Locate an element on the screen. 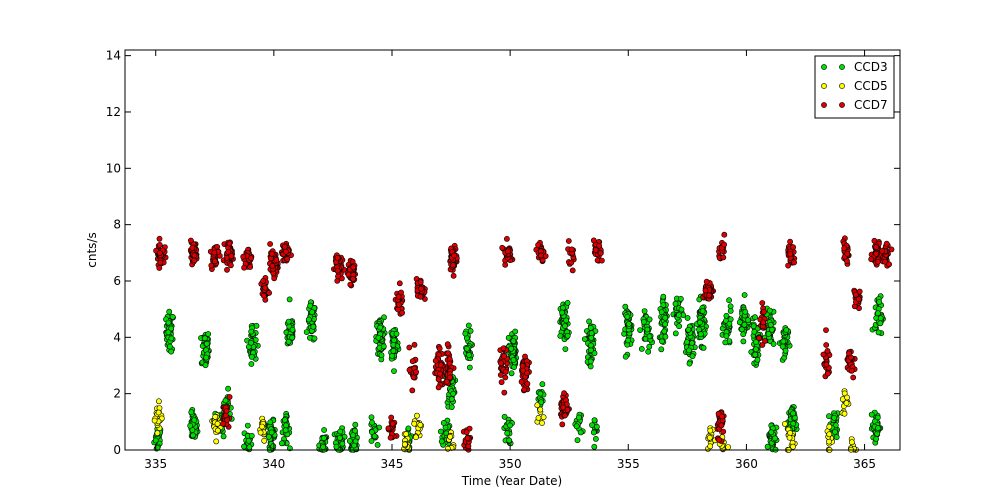 The height and width of the screenshot is (500, 1000). legend-label: CCD7 is located at coordinates (871, 105).